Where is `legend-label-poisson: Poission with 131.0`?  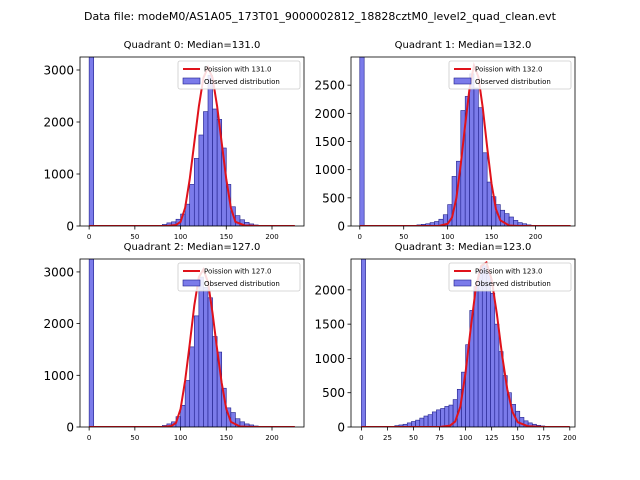
legend-label-poisson: Poission with 131.0 is located at coordinates (238, 70).